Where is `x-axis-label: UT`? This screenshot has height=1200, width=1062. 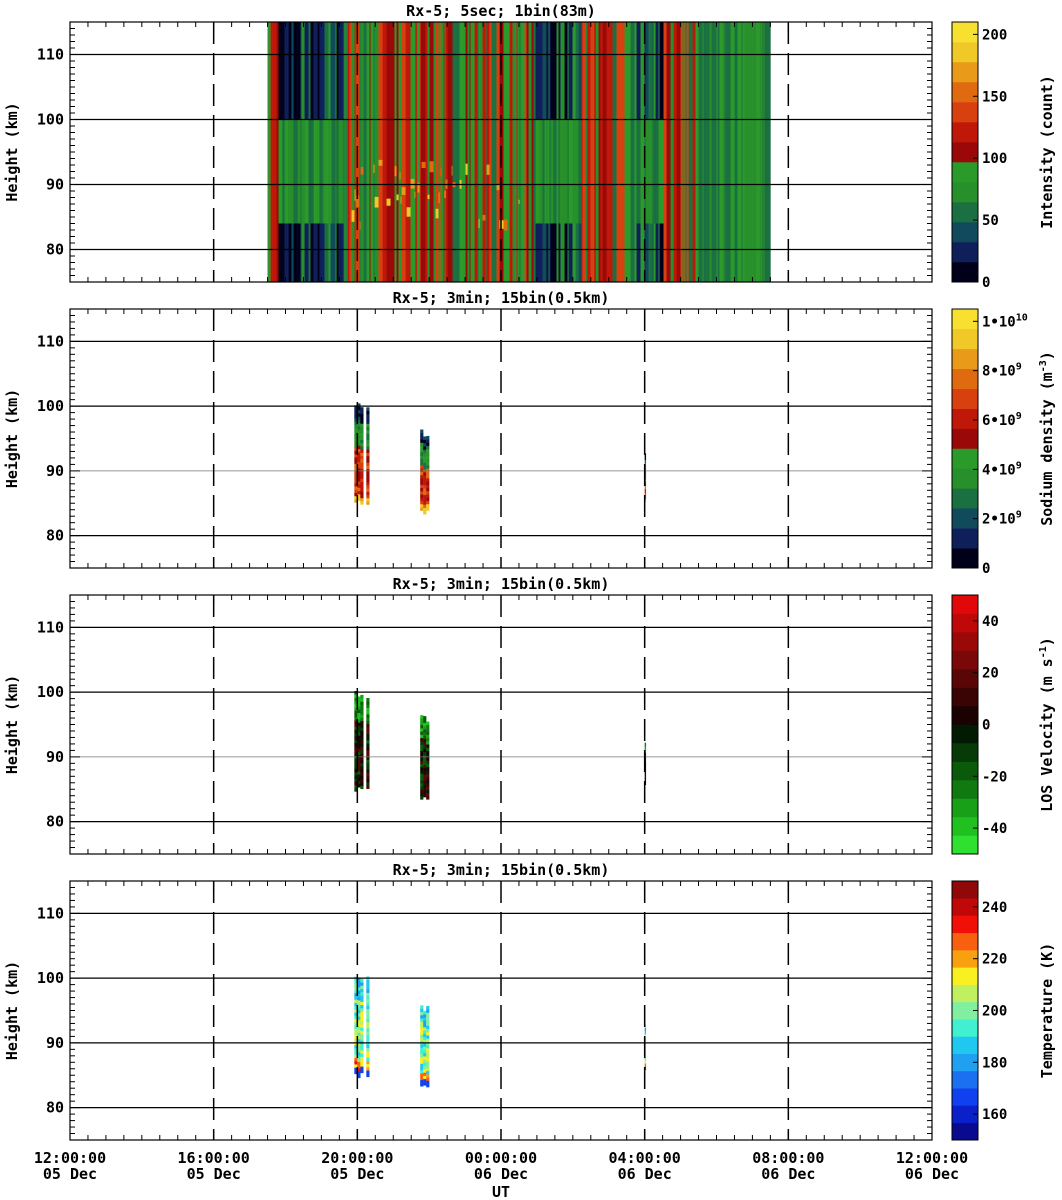 x-axis-label: UT is located at coordinates (501, 1191).